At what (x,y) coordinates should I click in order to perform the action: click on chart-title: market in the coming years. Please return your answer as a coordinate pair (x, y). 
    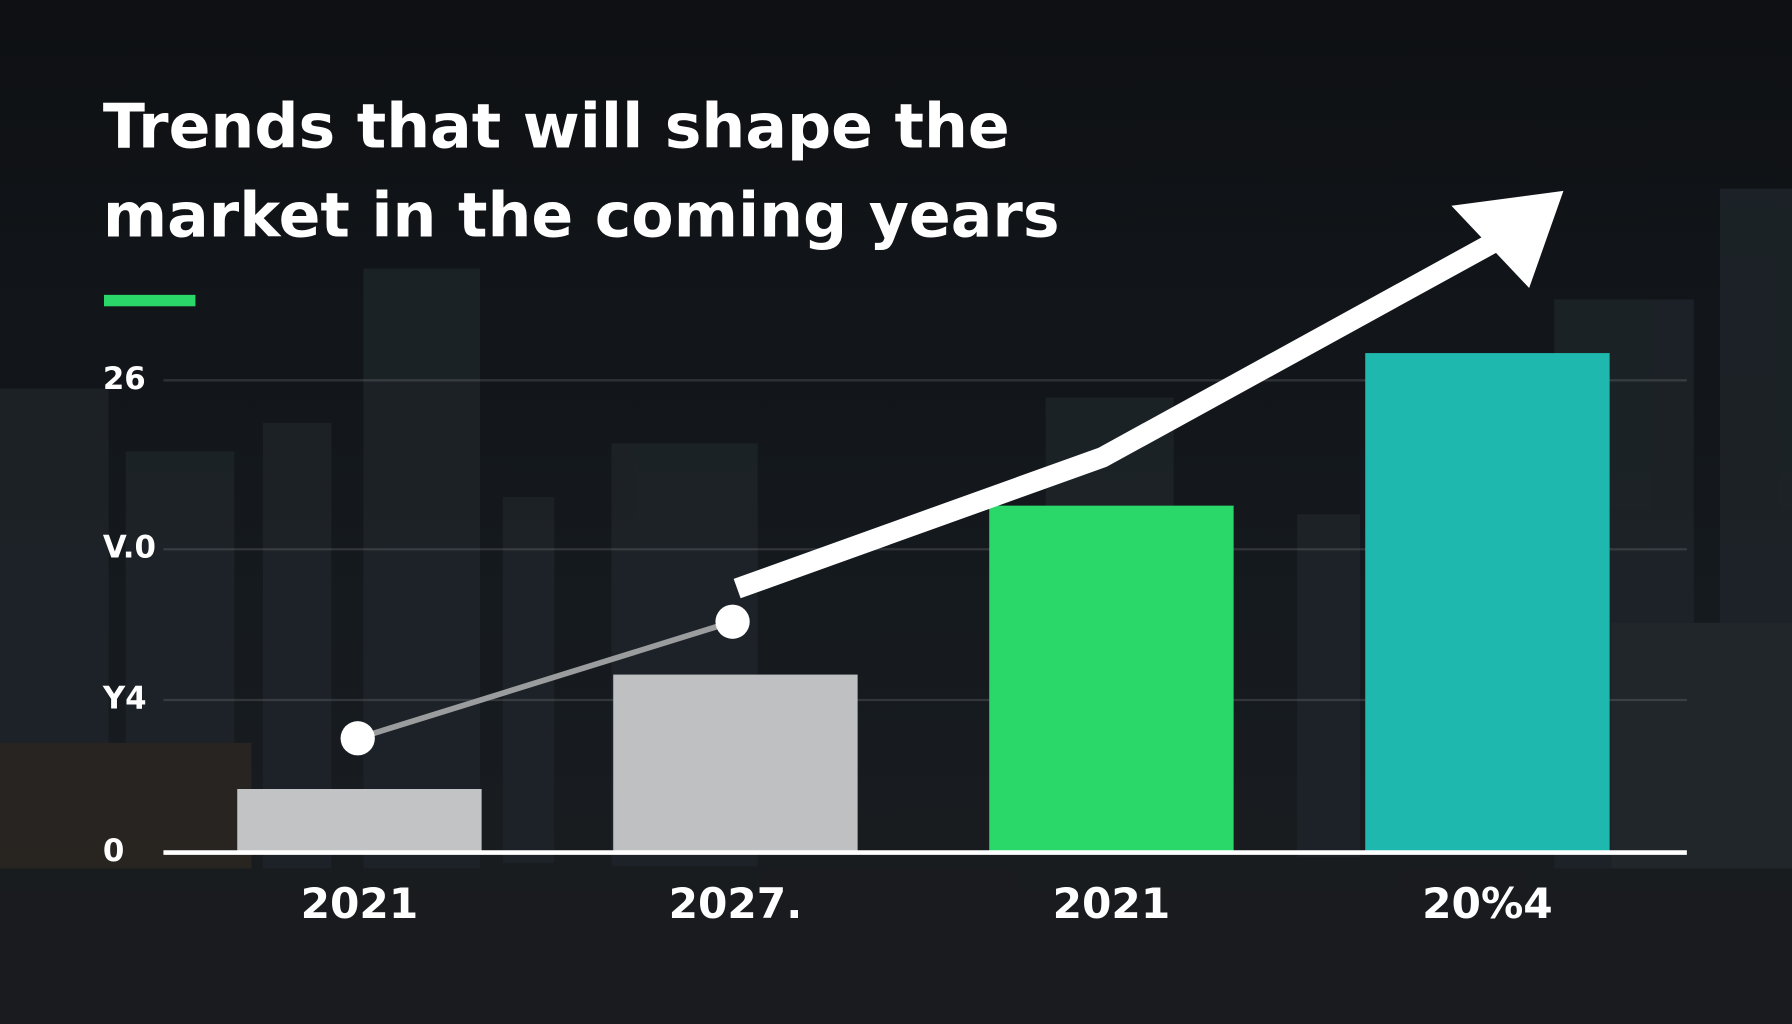
    Looking at the image, I should click on (581, 216).